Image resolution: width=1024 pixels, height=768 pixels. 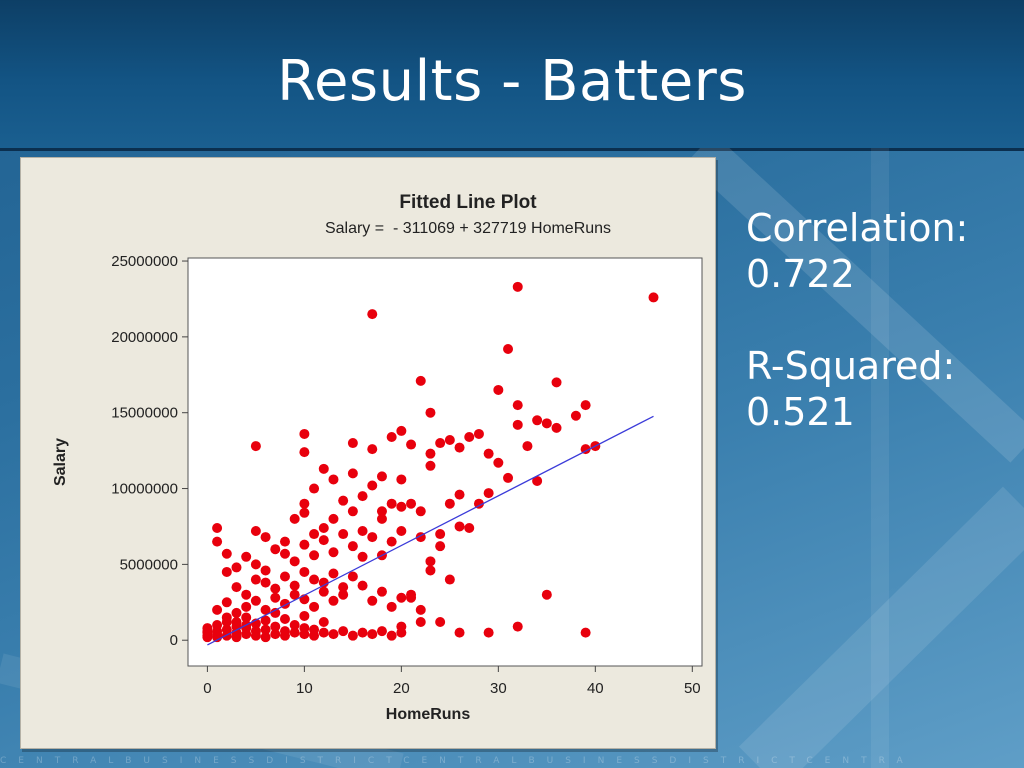 What do you see at coordinates (452, 681) in the screenshot?
I see `x-axis: 0 10 20 30 40 50` at bounding box center [452, 681].